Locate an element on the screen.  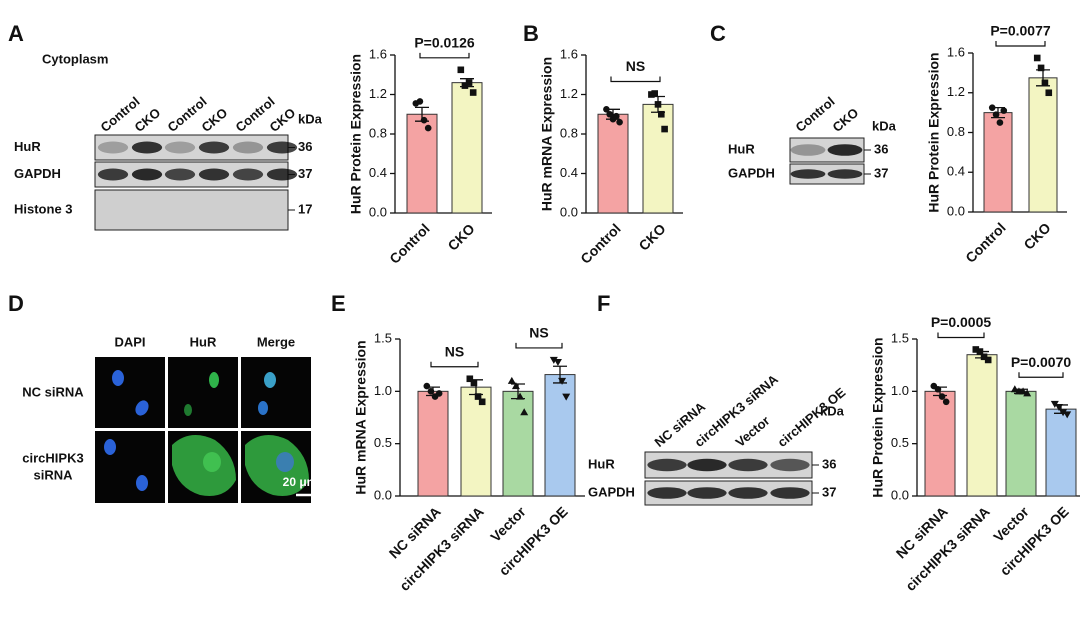
row-label: Histone 3 is located at coordinates (43, 208).